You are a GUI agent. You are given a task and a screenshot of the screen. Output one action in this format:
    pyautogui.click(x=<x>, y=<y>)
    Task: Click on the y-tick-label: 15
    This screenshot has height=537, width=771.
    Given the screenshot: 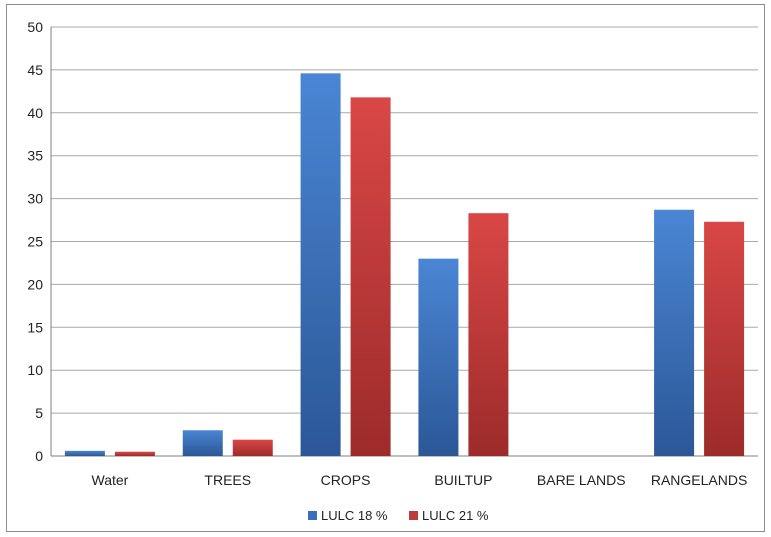 What is the action you would take?
    pyautogui.click(x=35, y=327)
    